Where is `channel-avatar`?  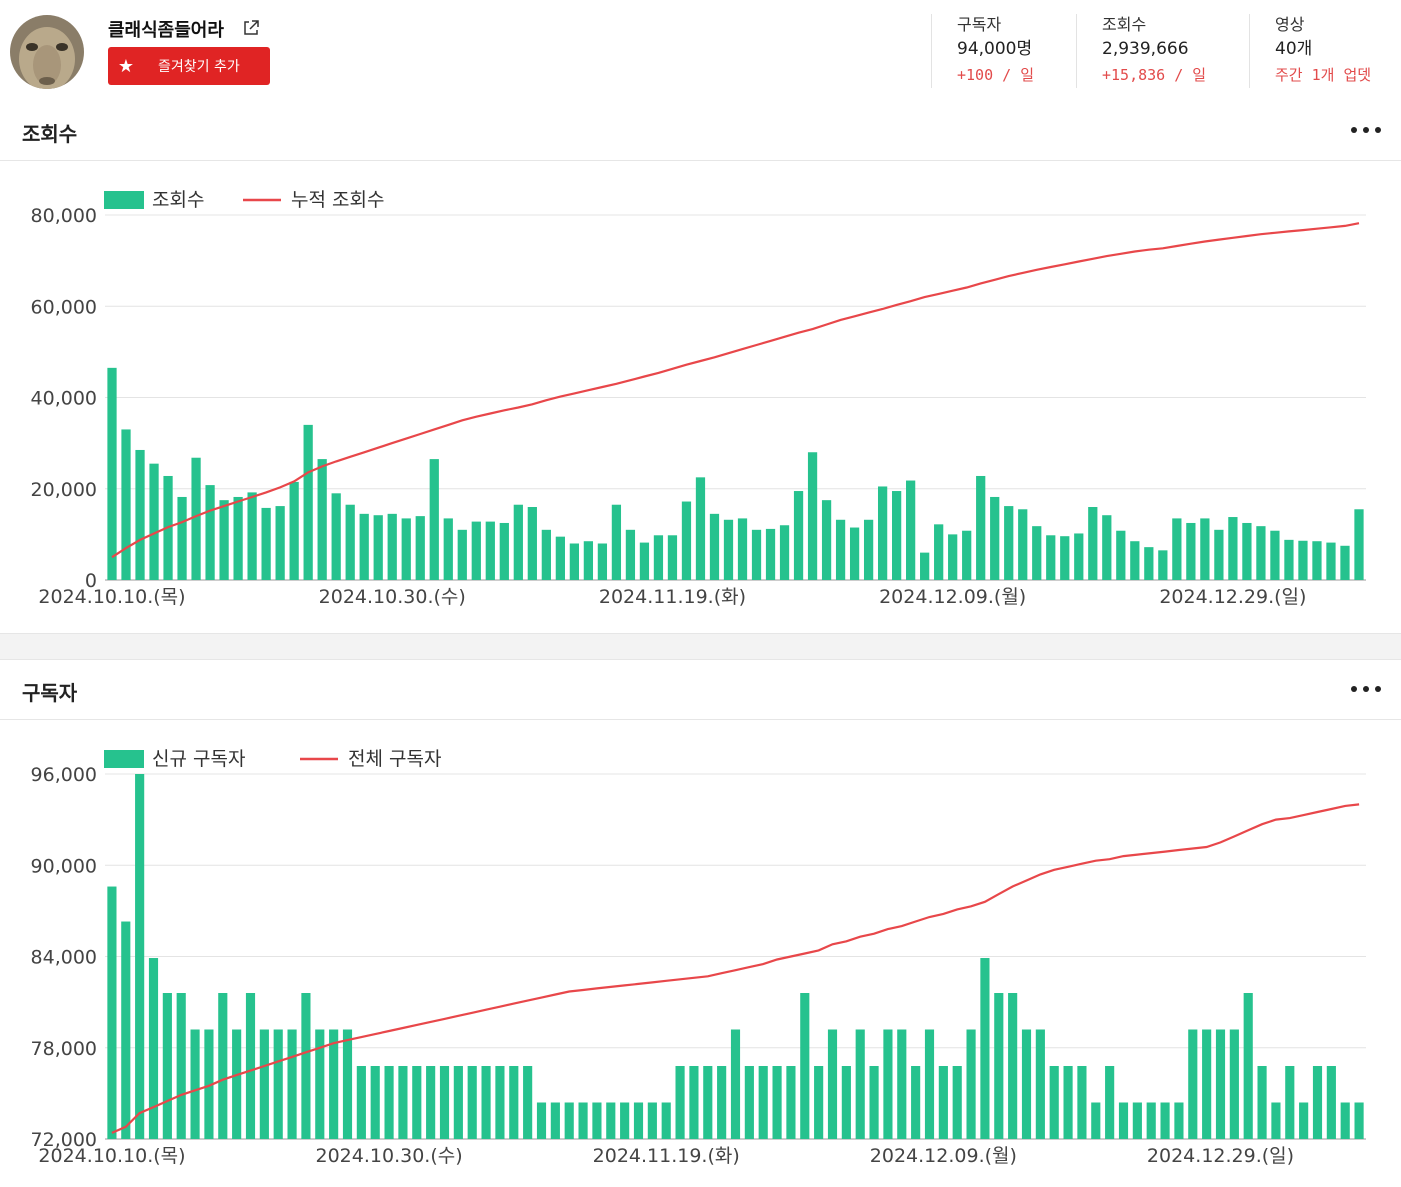 channel-avatar is located at coordinates (47, 52).